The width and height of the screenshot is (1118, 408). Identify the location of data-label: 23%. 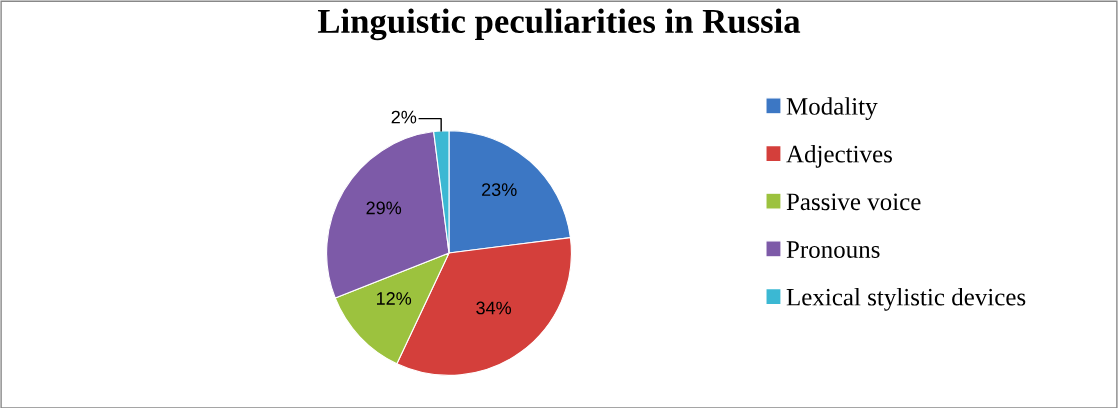
(499, 190).